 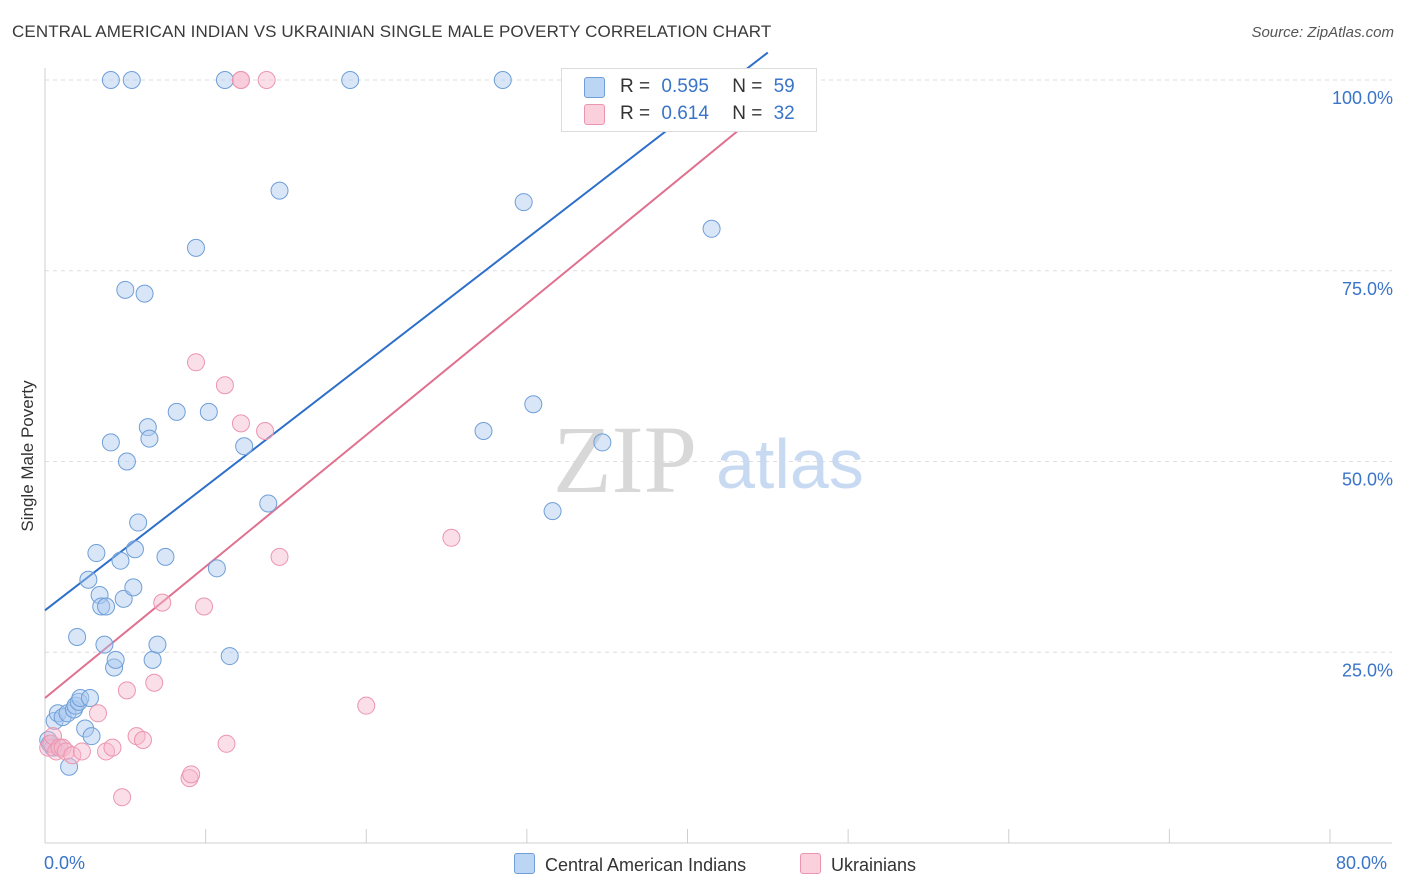 What do you see at coordinates (1367, 289) in the screenshot?
I see `y-tick-label: 75.0%` at bounding box center [1367, 289].